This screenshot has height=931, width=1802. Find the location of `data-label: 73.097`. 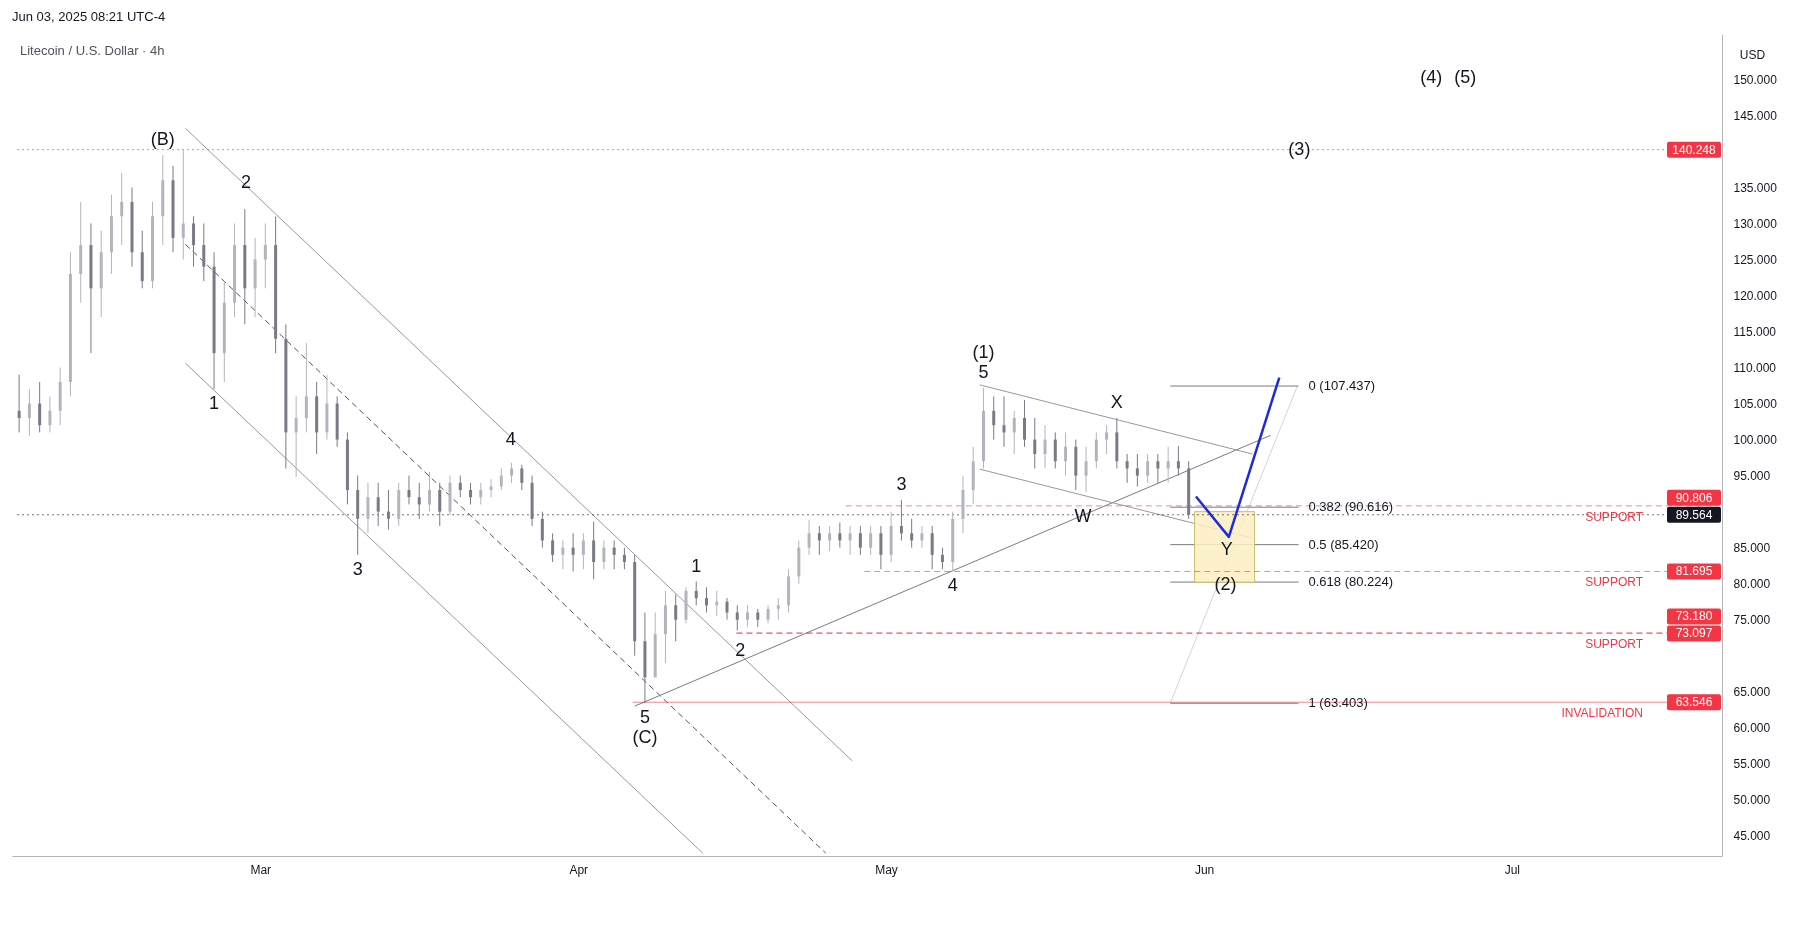

data-label: 73.097 is located at coordinates (1694, 633).